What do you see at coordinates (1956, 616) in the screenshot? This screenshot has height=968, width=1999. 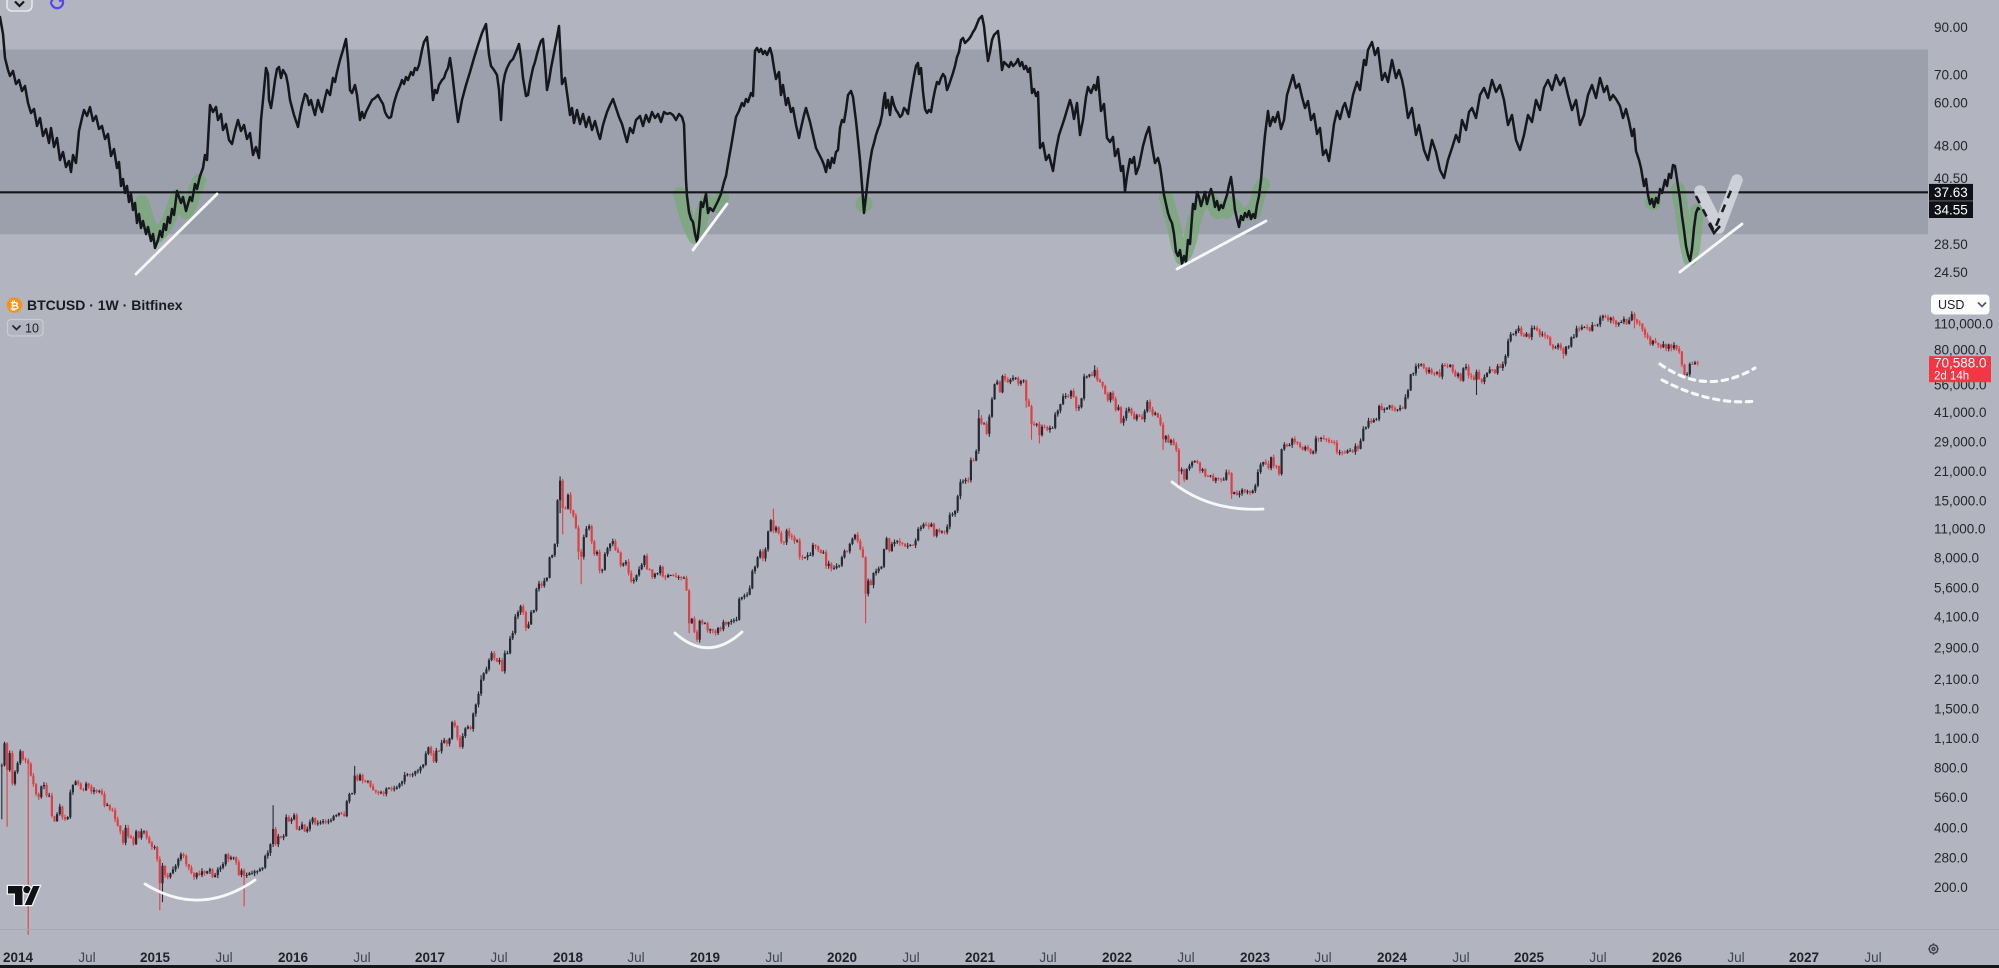 I see `svg-text: 4,100.0` at bounding box center [1956, 616].